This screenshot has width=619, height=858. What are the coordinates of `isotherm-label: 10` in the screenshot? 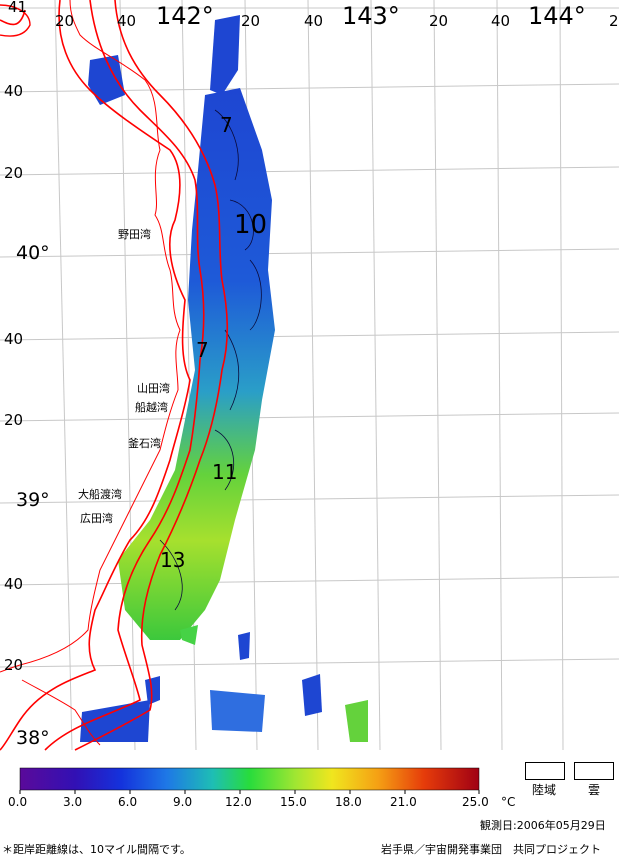 It's located at (251, 225).